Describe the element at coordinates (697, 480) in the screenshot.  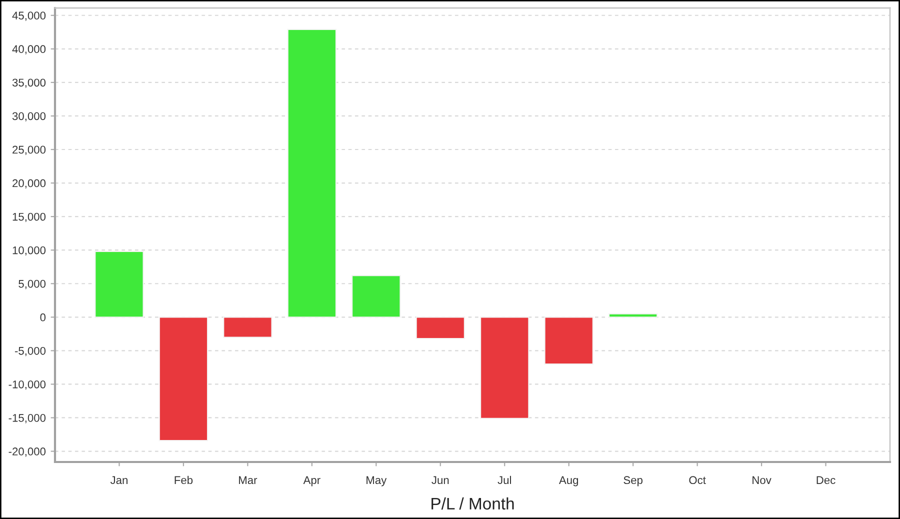
I see `x-tick-label: Oct` at that location.